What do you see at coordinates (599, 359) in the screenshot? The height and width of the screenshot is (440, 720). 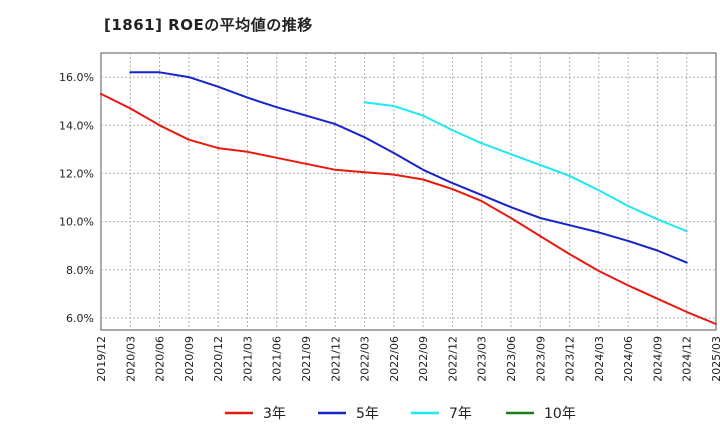 I see `x-tick-label: 2024/03` at bounding box center [599, 359].